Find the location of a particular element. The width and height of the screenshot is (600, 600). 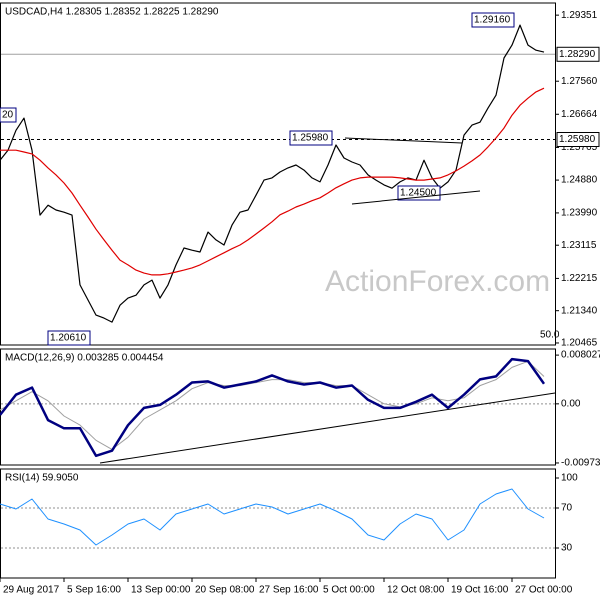

y-tick-label: 1.23115 is located at coordinates (579, 245).